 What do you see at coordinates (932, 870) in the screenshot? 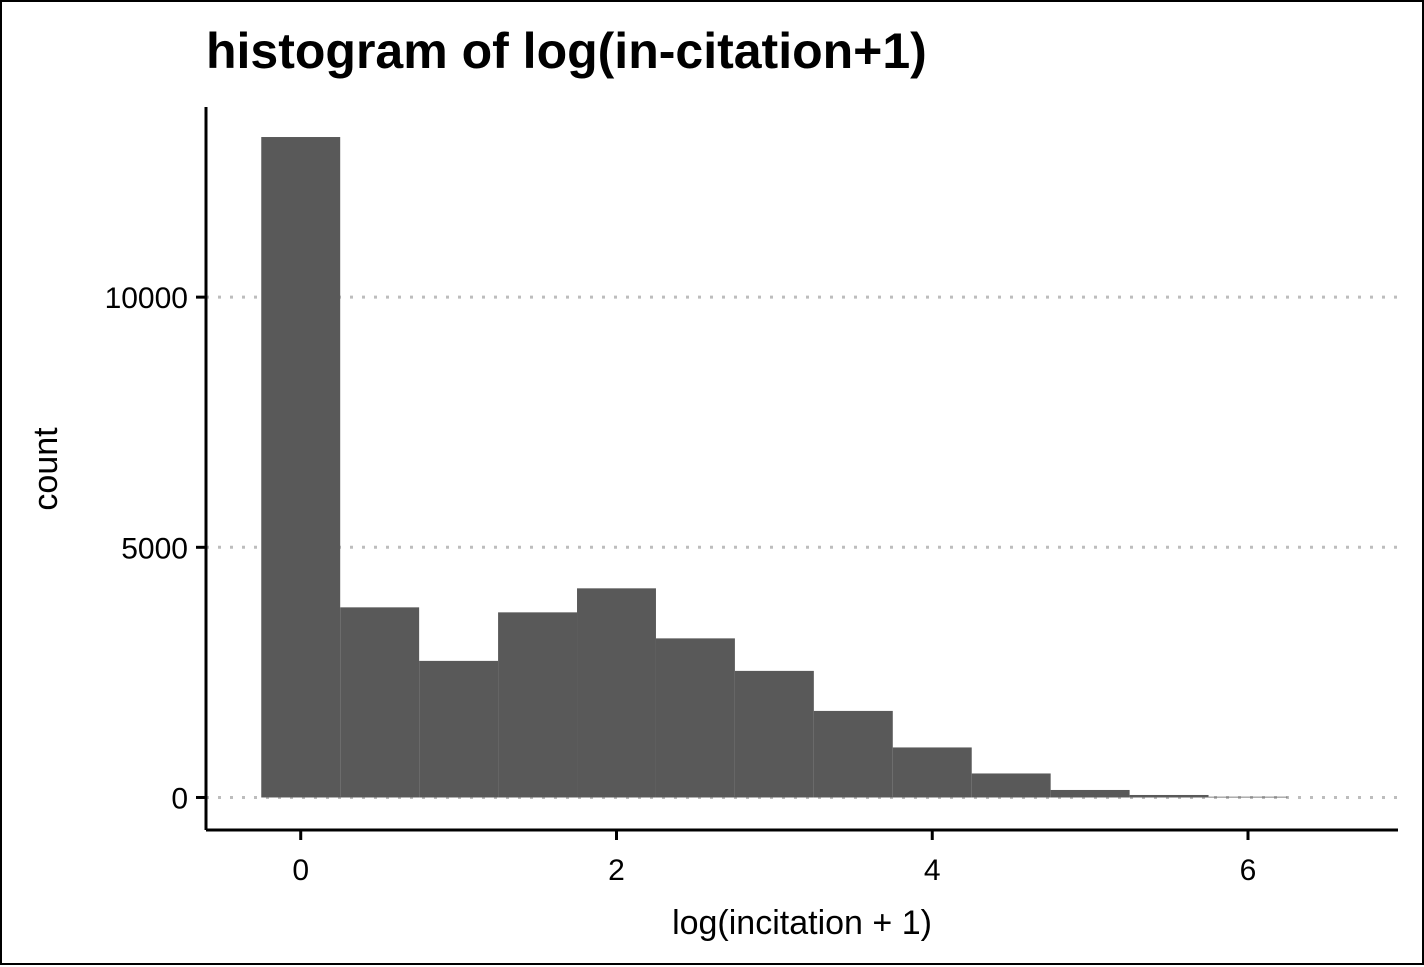
I see `x-tick-label-2: 4` at bounding box center [932, 870].